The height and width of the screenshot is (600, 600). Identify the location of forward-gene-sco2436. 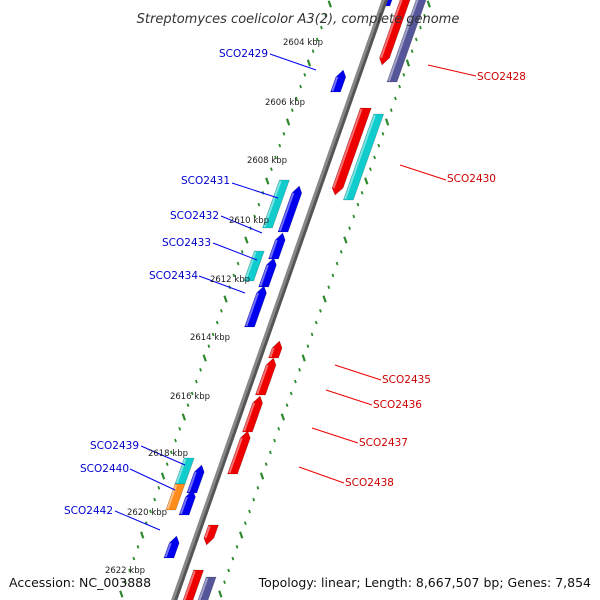
(265, 376).